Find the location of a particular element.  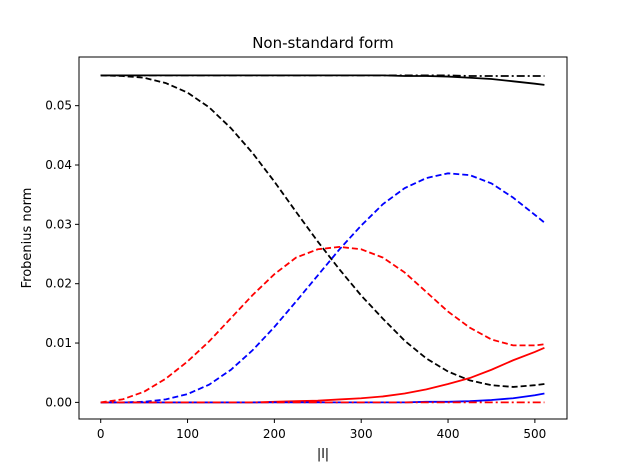

x-tick-label: 200 is located at coordinates (274, 434).